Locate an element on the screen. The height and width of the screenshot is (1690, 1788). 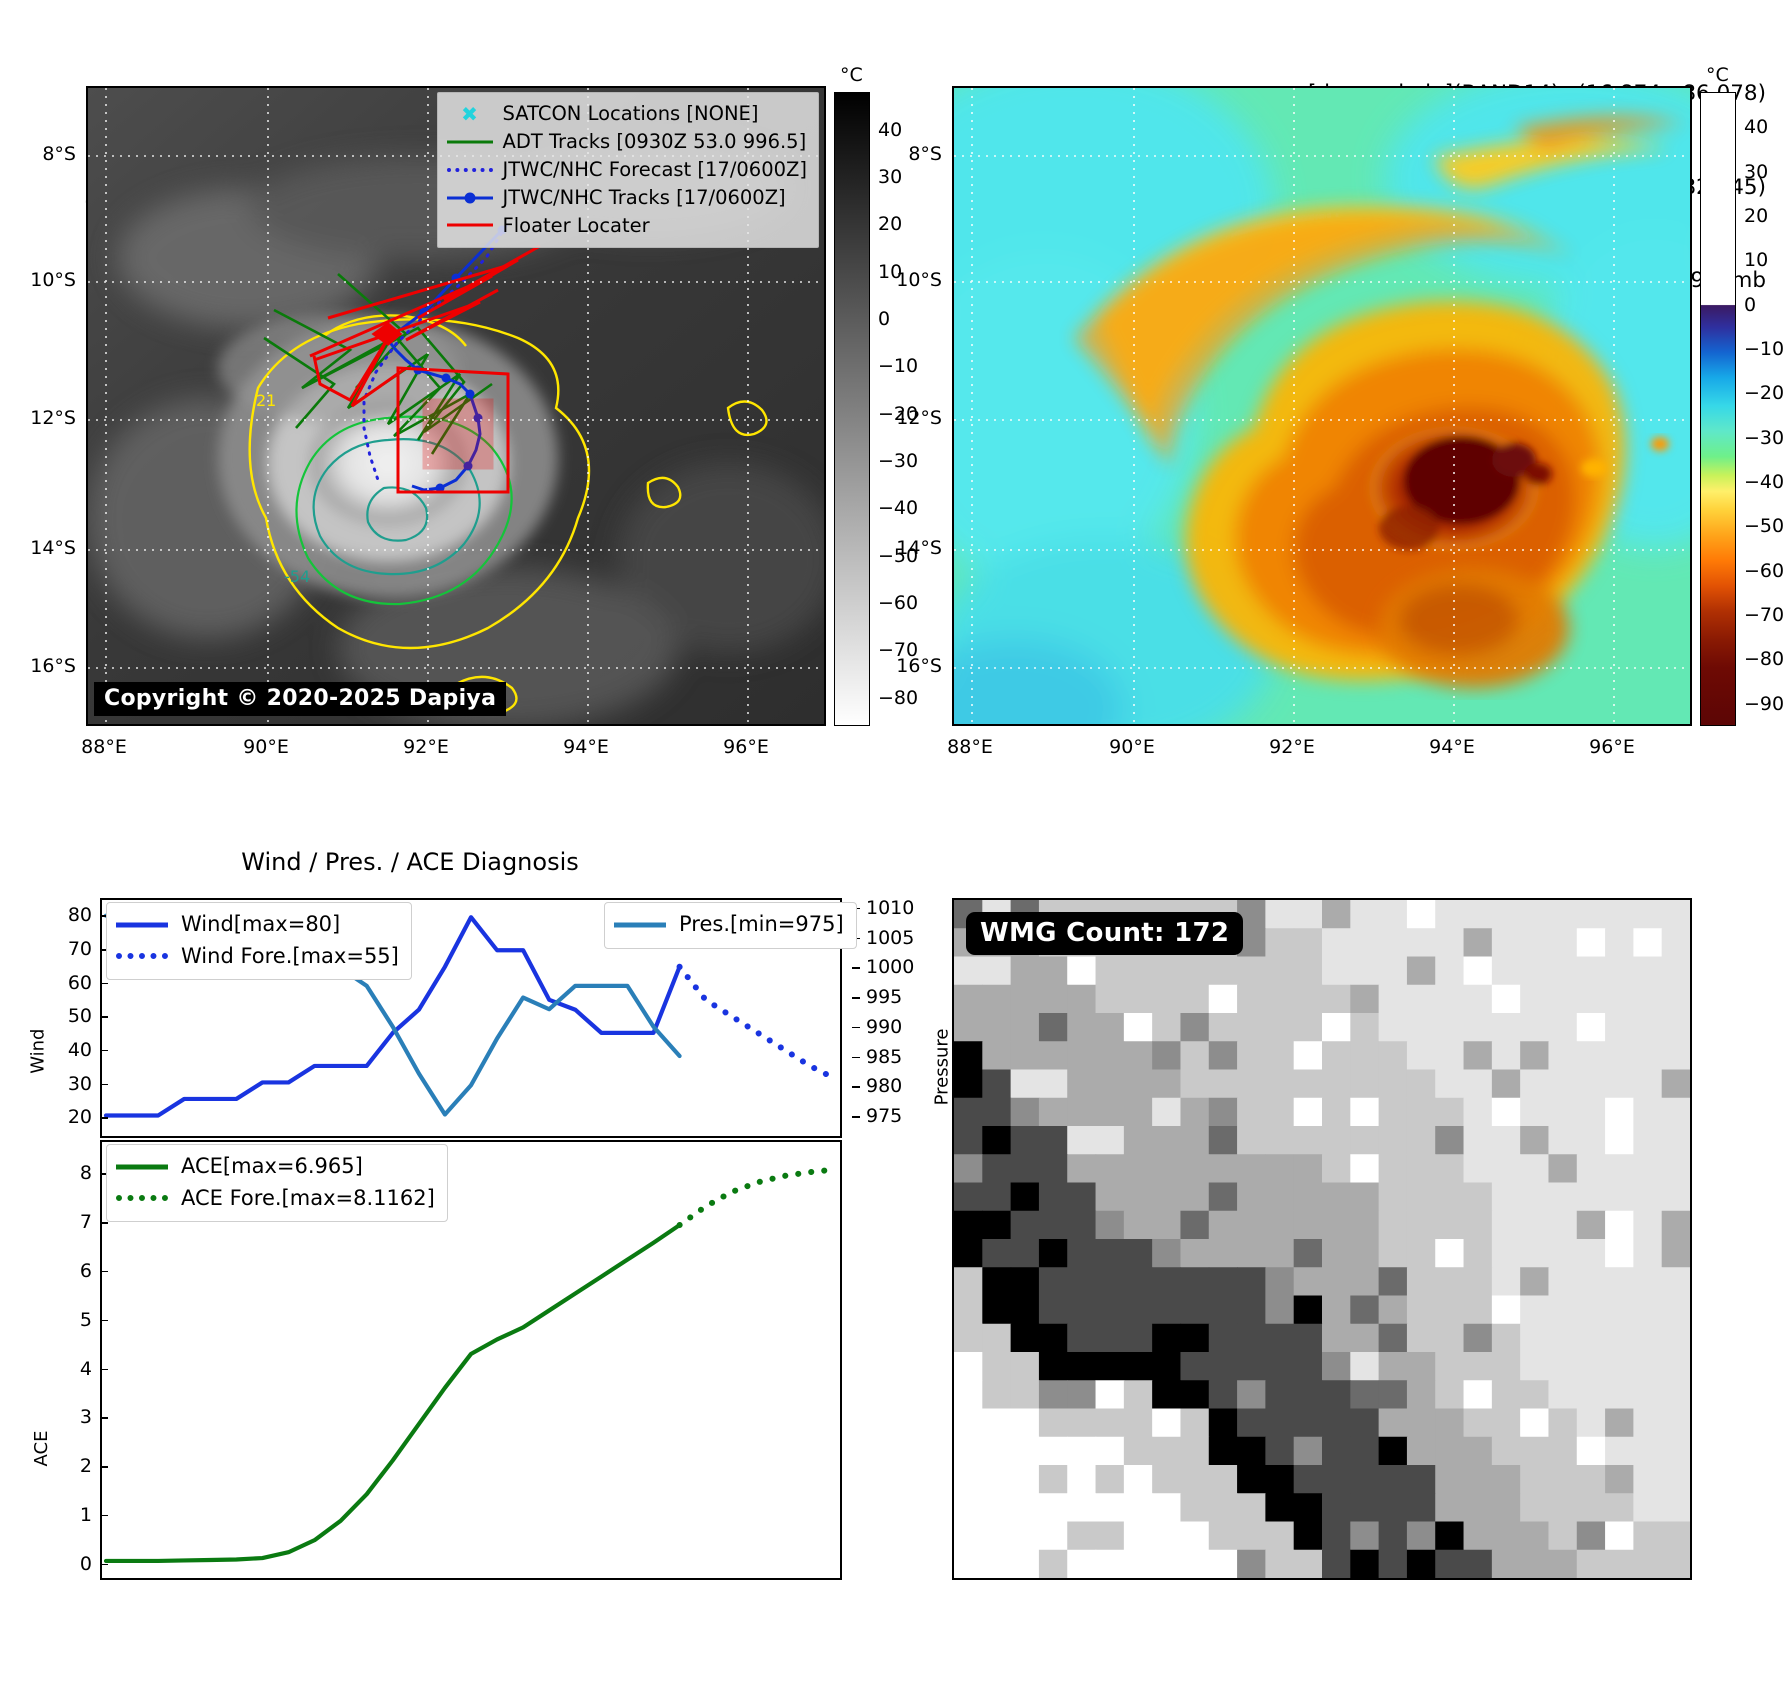
colorbar-tick: 10 is located at coordinates (890, 271).